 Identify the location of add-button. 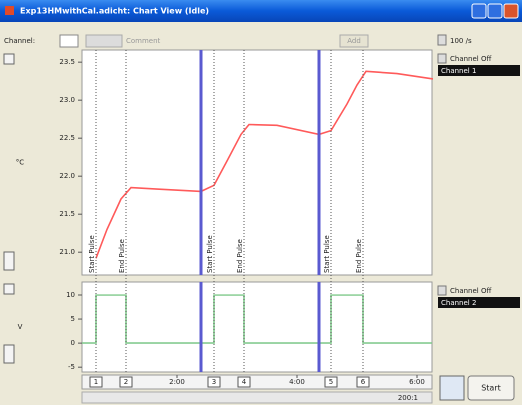
(354, 41).